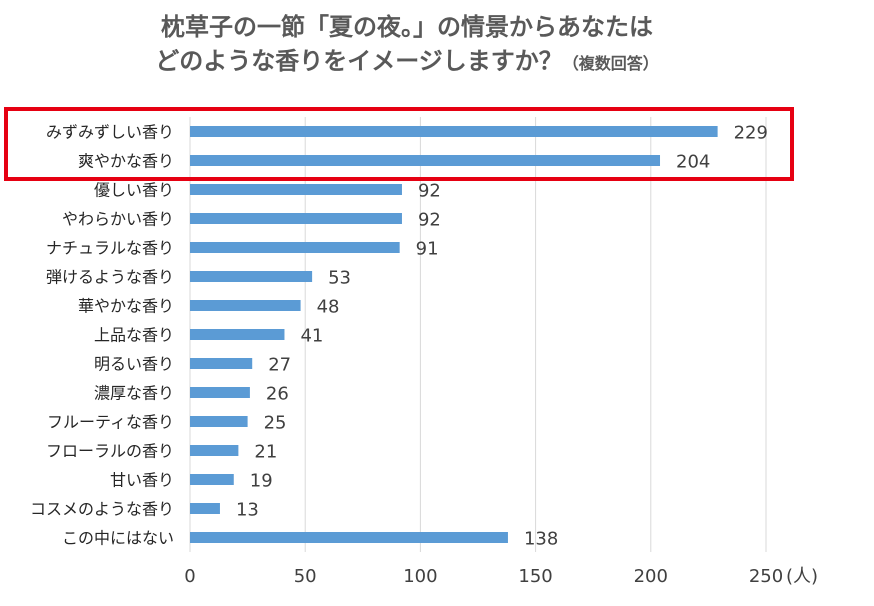 Image resolution: width=874 pixels, height=606 pixels. What do you see at coordinates (802, 576) in the screenshot?
I see `x-axis-unit-label: (人)` at bounding box center [802, 576].